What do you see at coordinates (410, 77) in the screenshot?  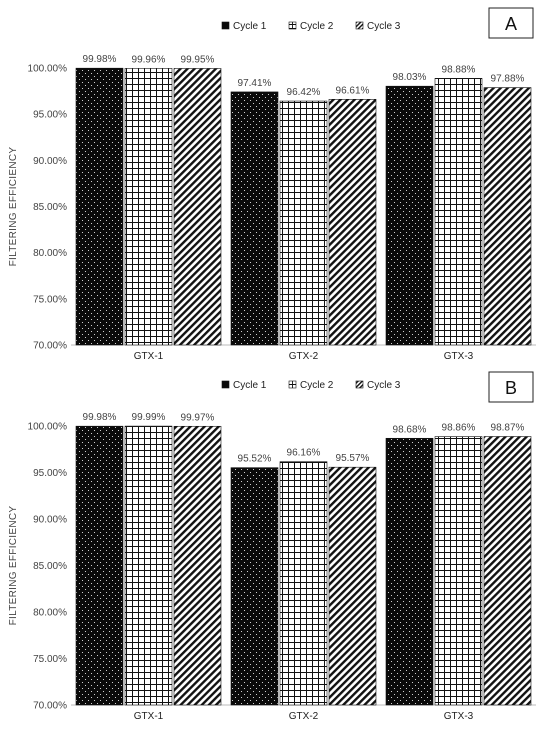 I see `data-label: 98.03%` at bounding box center [410, 77].